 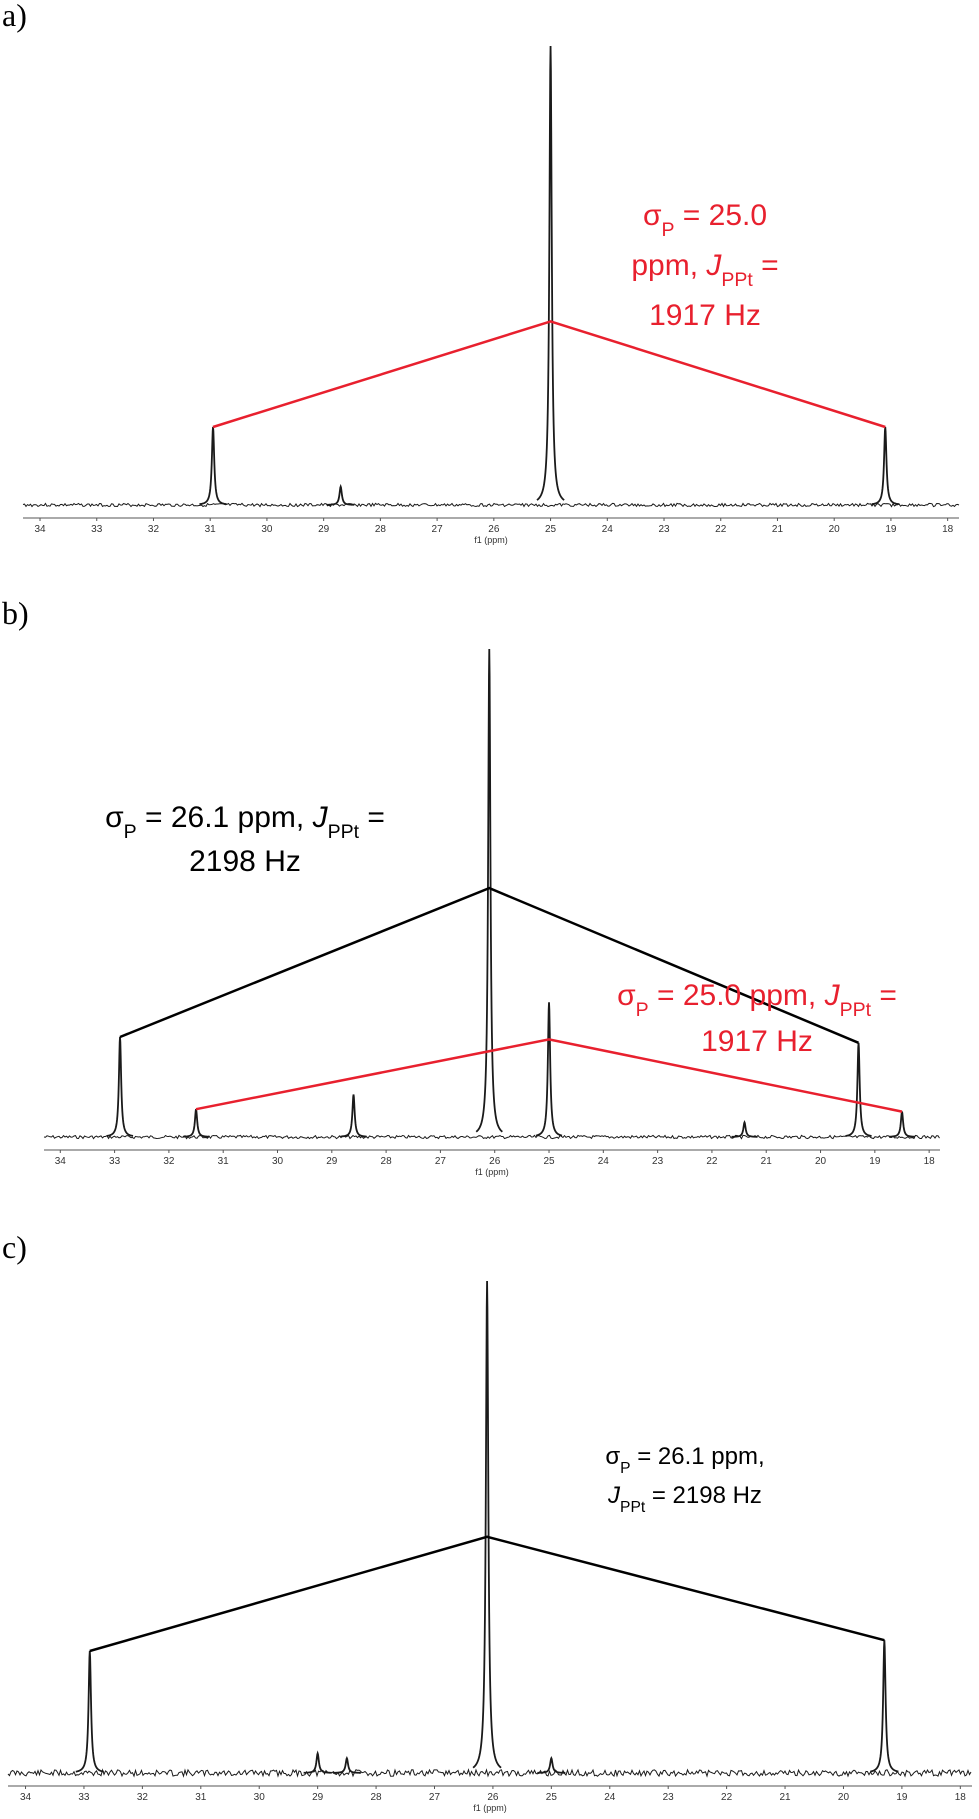 What do you see at coordinates (704, 270) in the screenshot?
I see `annotation-line: ppm, JPPt =` at bounding box center [704, 270].